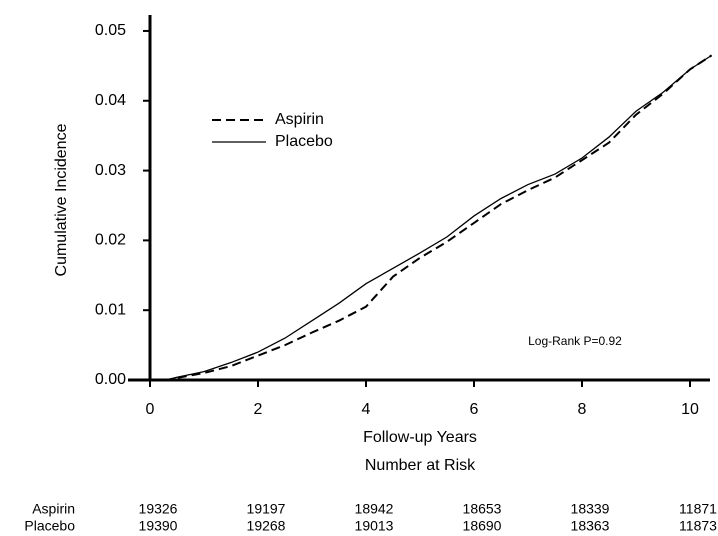 This screenshot has height=536, width=718. I want to click on y-tick-label: 0.05, so click(110, 30).